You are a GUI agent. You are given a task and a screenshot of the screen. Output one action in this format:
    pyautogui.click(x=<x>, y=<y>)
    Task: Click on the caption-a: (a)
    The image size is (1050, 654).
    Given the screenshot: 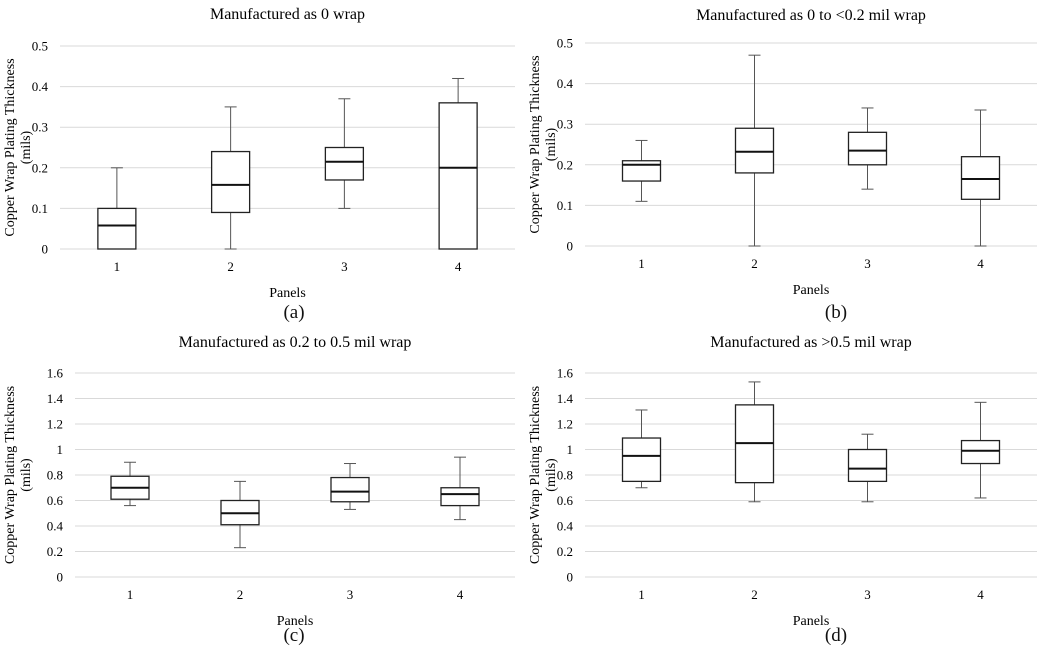 What is the action you would take?
    pyautogui.click(x=294, y=312)
    